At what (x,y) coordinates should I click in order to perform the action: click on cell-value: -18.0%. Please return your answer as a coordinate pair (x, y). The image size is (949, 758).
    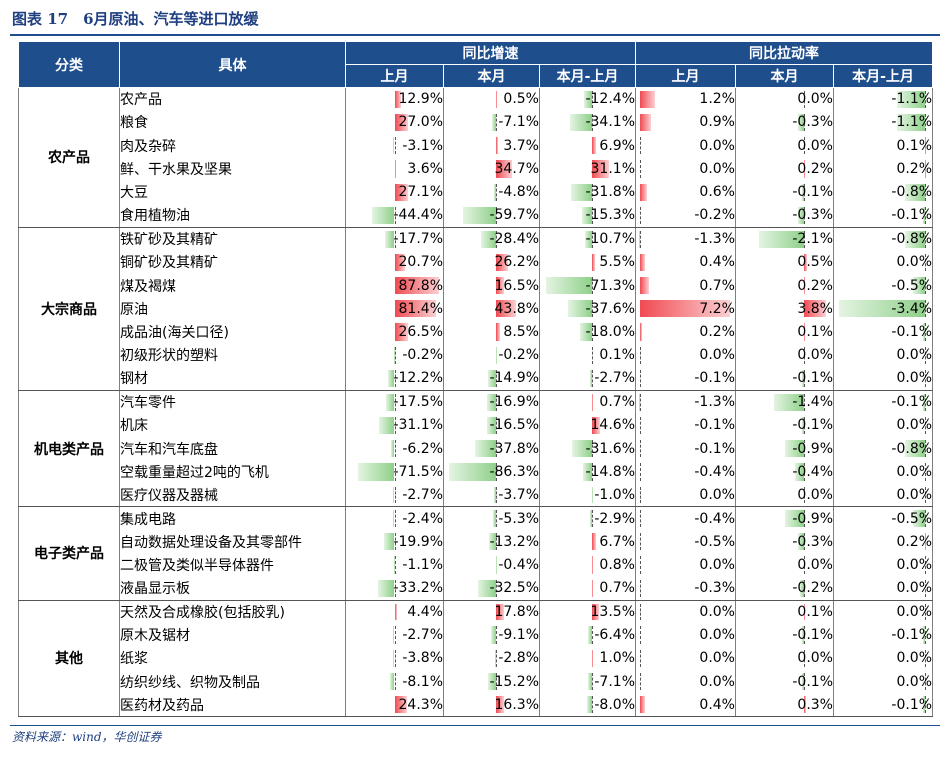
    Looking at the image, I should click on (610, 332).